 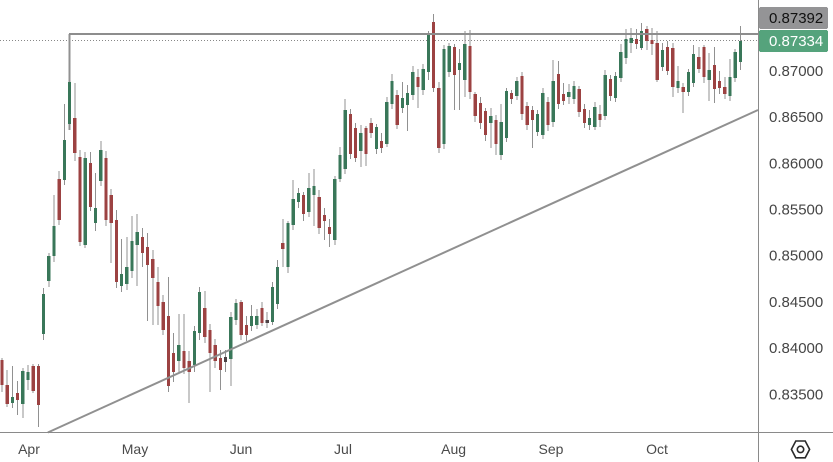 What do you see at coordinates (343, 449) in the screenshot?
I see `svg-text: Jul` at bounding box center [343, 449].